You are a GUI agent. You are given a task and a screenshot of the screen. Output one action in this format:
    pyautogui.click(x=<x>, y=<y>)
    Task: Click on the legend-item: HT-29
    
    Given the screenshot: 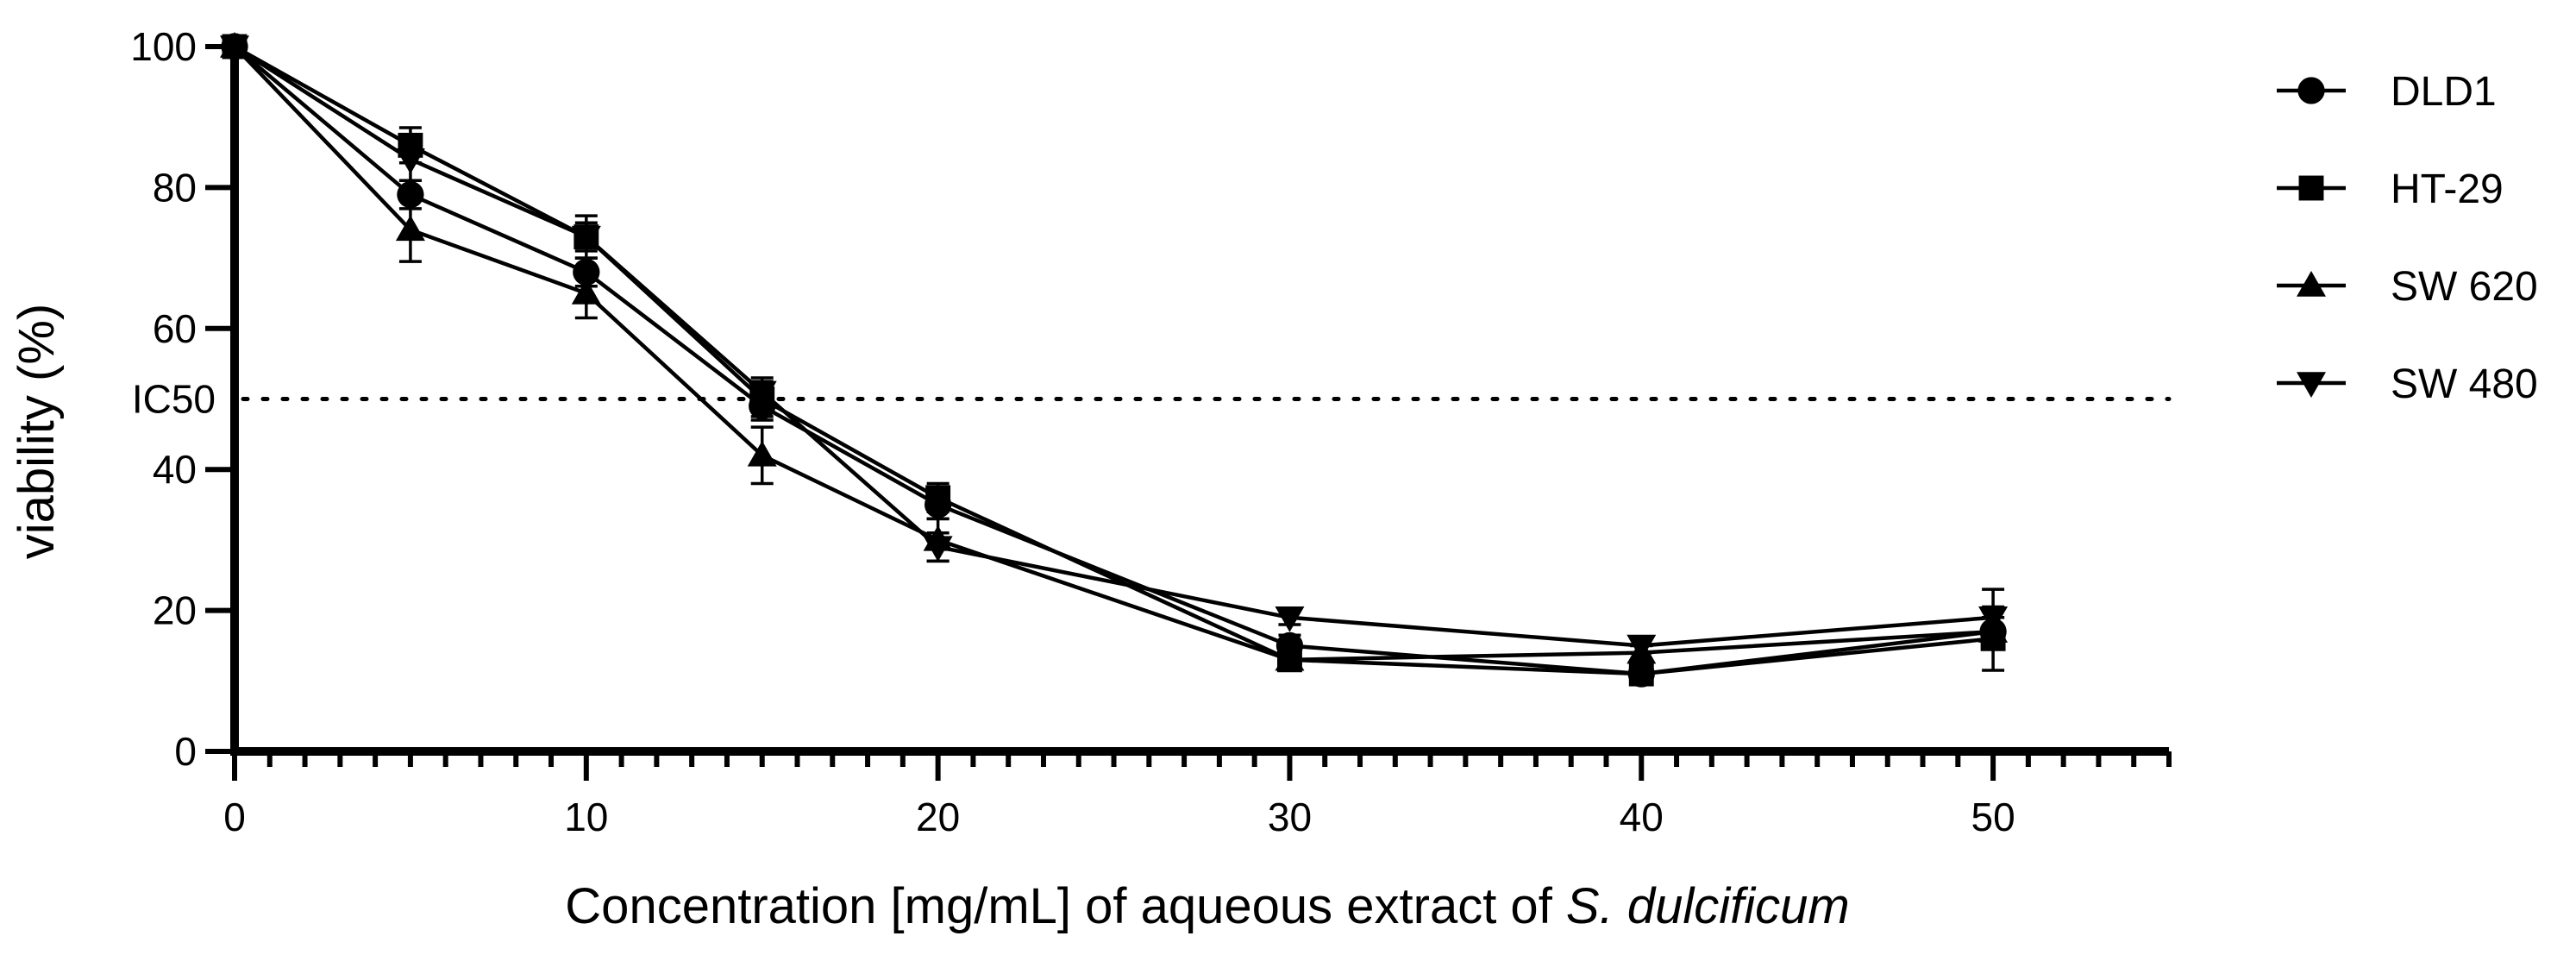 What is the action you would take?
    pyautogui.click(x=2390, y=189)
    